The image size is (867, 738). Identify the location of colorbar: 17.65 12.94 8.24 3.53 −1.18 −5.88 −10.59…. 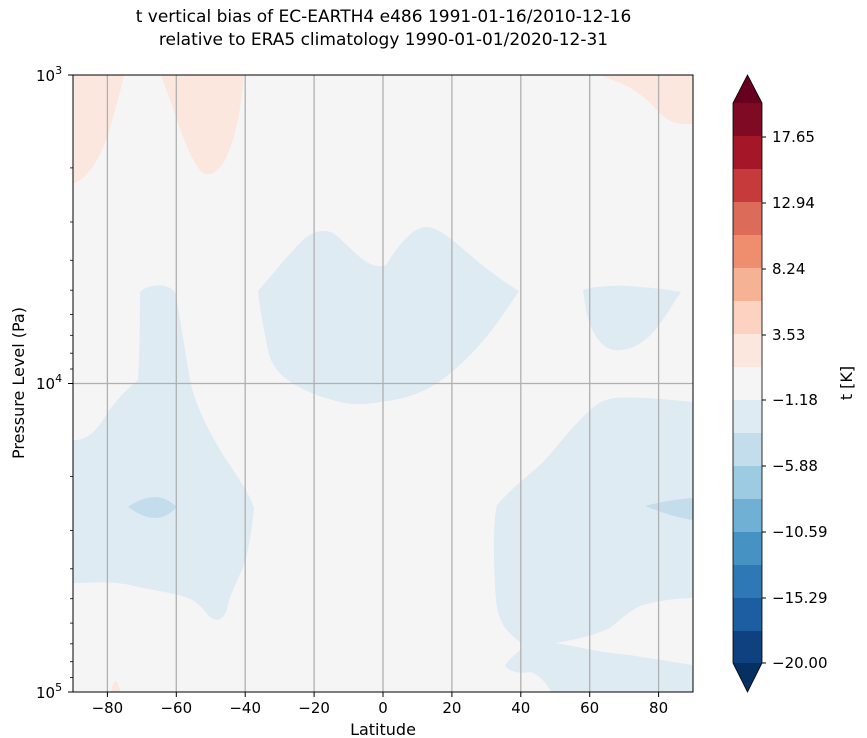
(794, 383).